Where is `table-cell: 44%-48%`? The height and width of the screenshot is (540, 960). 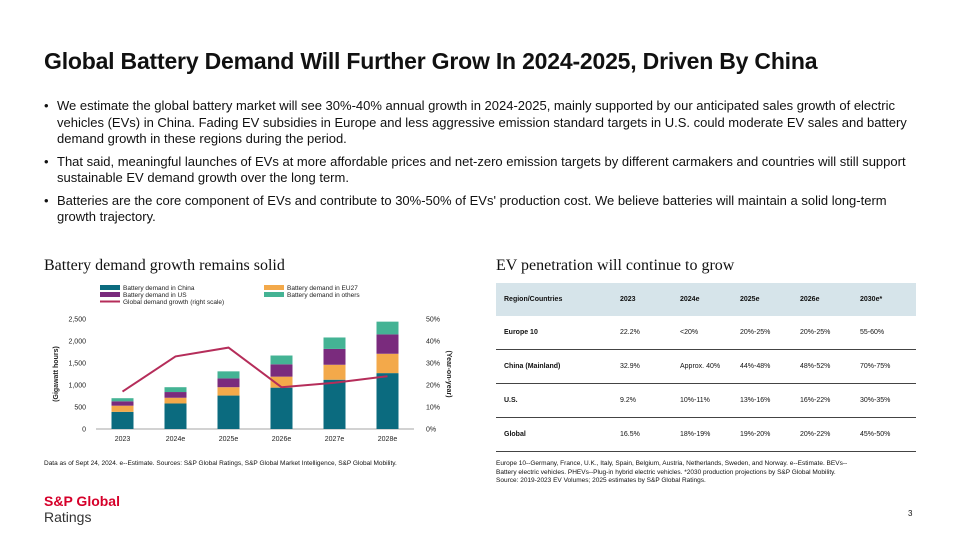
table-cell: 44%-48% is located at coordinates (762, 366).